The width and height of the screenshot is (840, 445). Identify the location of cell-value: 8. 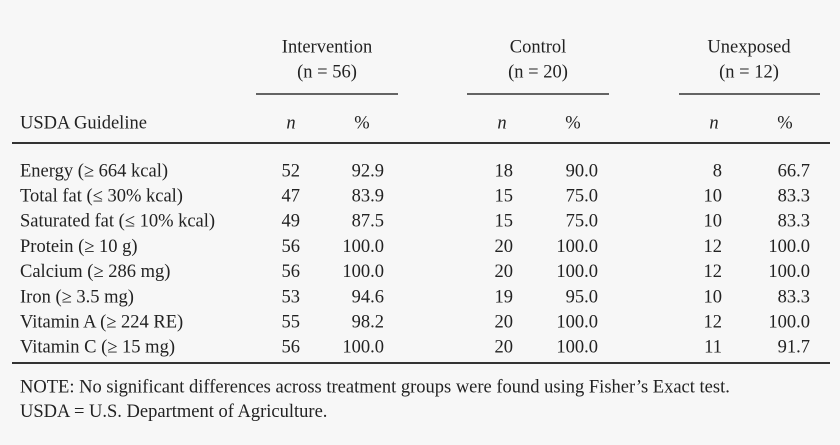
(717, 171).